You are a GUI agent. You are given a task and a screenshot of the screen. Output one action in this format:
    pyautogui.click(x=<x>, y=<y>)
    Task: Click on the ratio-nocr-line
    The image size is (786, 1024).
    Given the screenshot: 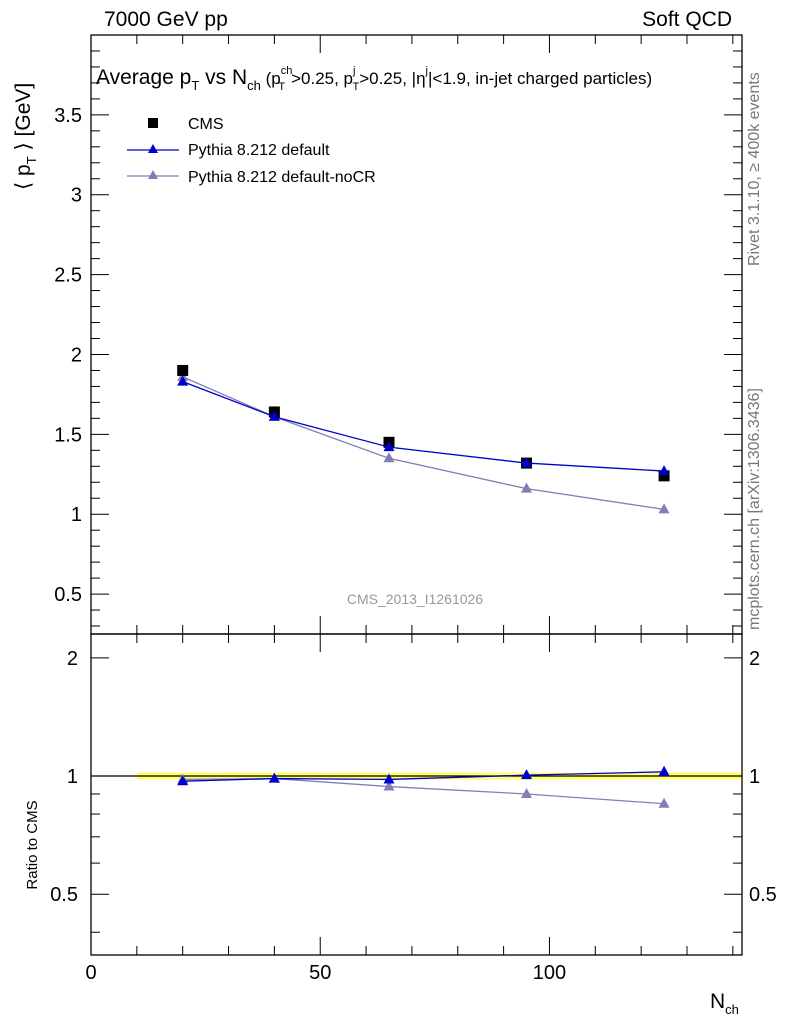 What is the action you would take?
    pyautogui.click(x=423, y=791)
    